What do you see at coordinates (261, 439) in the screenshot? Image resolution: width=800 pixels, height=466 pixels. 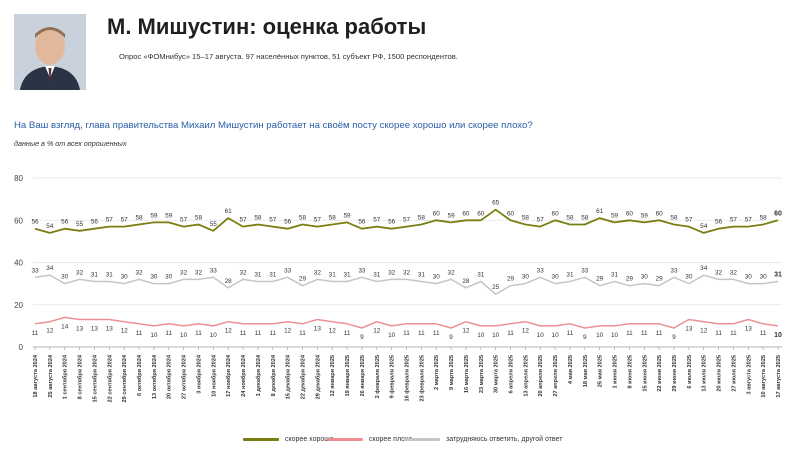 I see `legend-swatch-good` at bounding box center [261, 439].